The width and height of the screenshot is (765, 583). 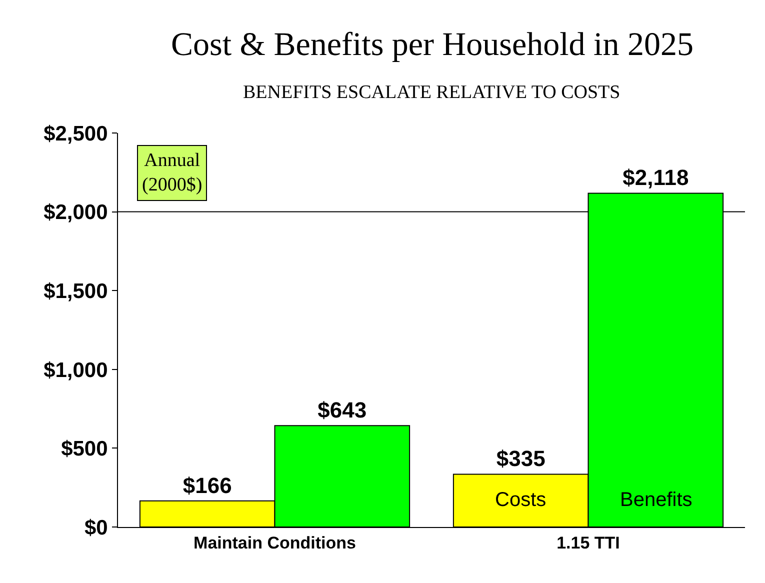 What do you see at coordinates (342, 410) in the screenshot?
I see `data-label: $643` at bounding box center [342, 410].